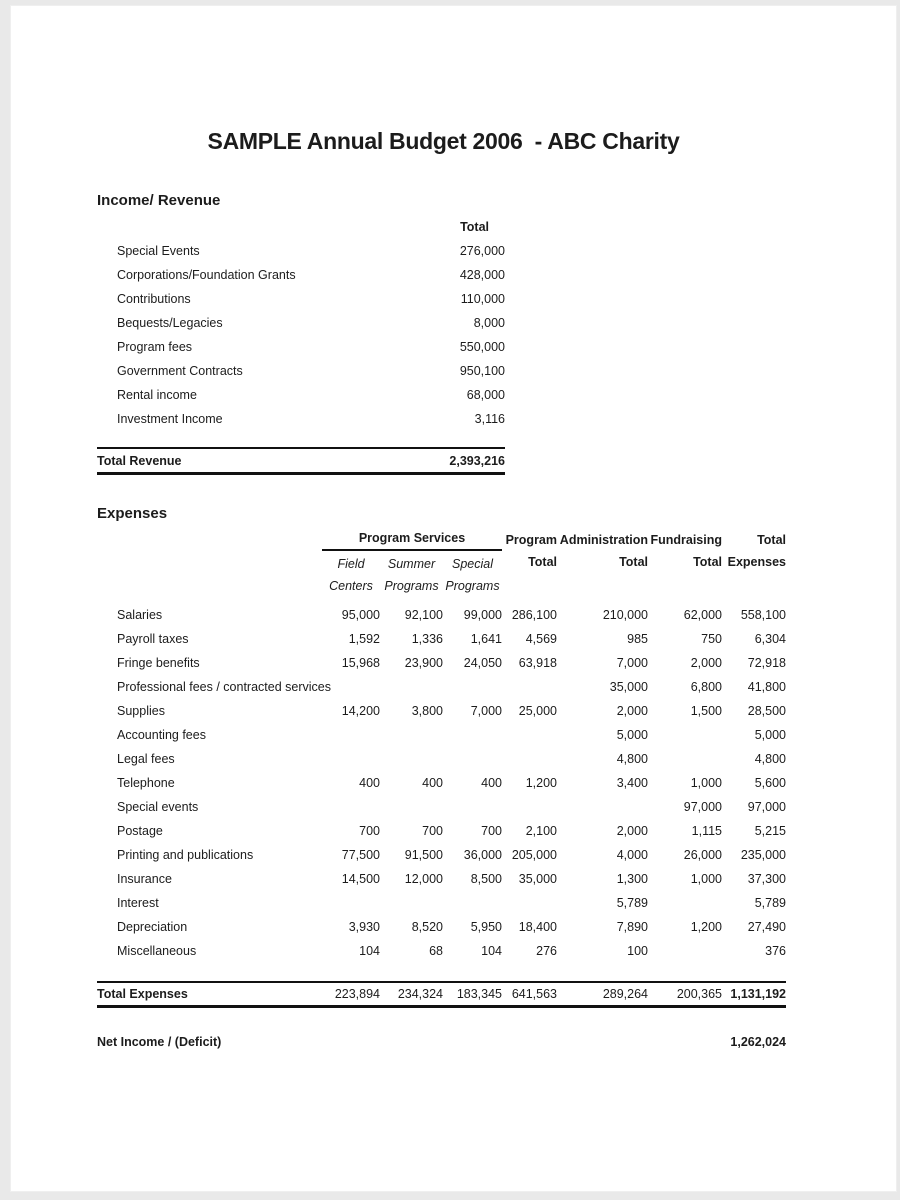 The width and height of the screenshot is (900, 1200). I want to click on row-label: Contributions, so click(154, 299).